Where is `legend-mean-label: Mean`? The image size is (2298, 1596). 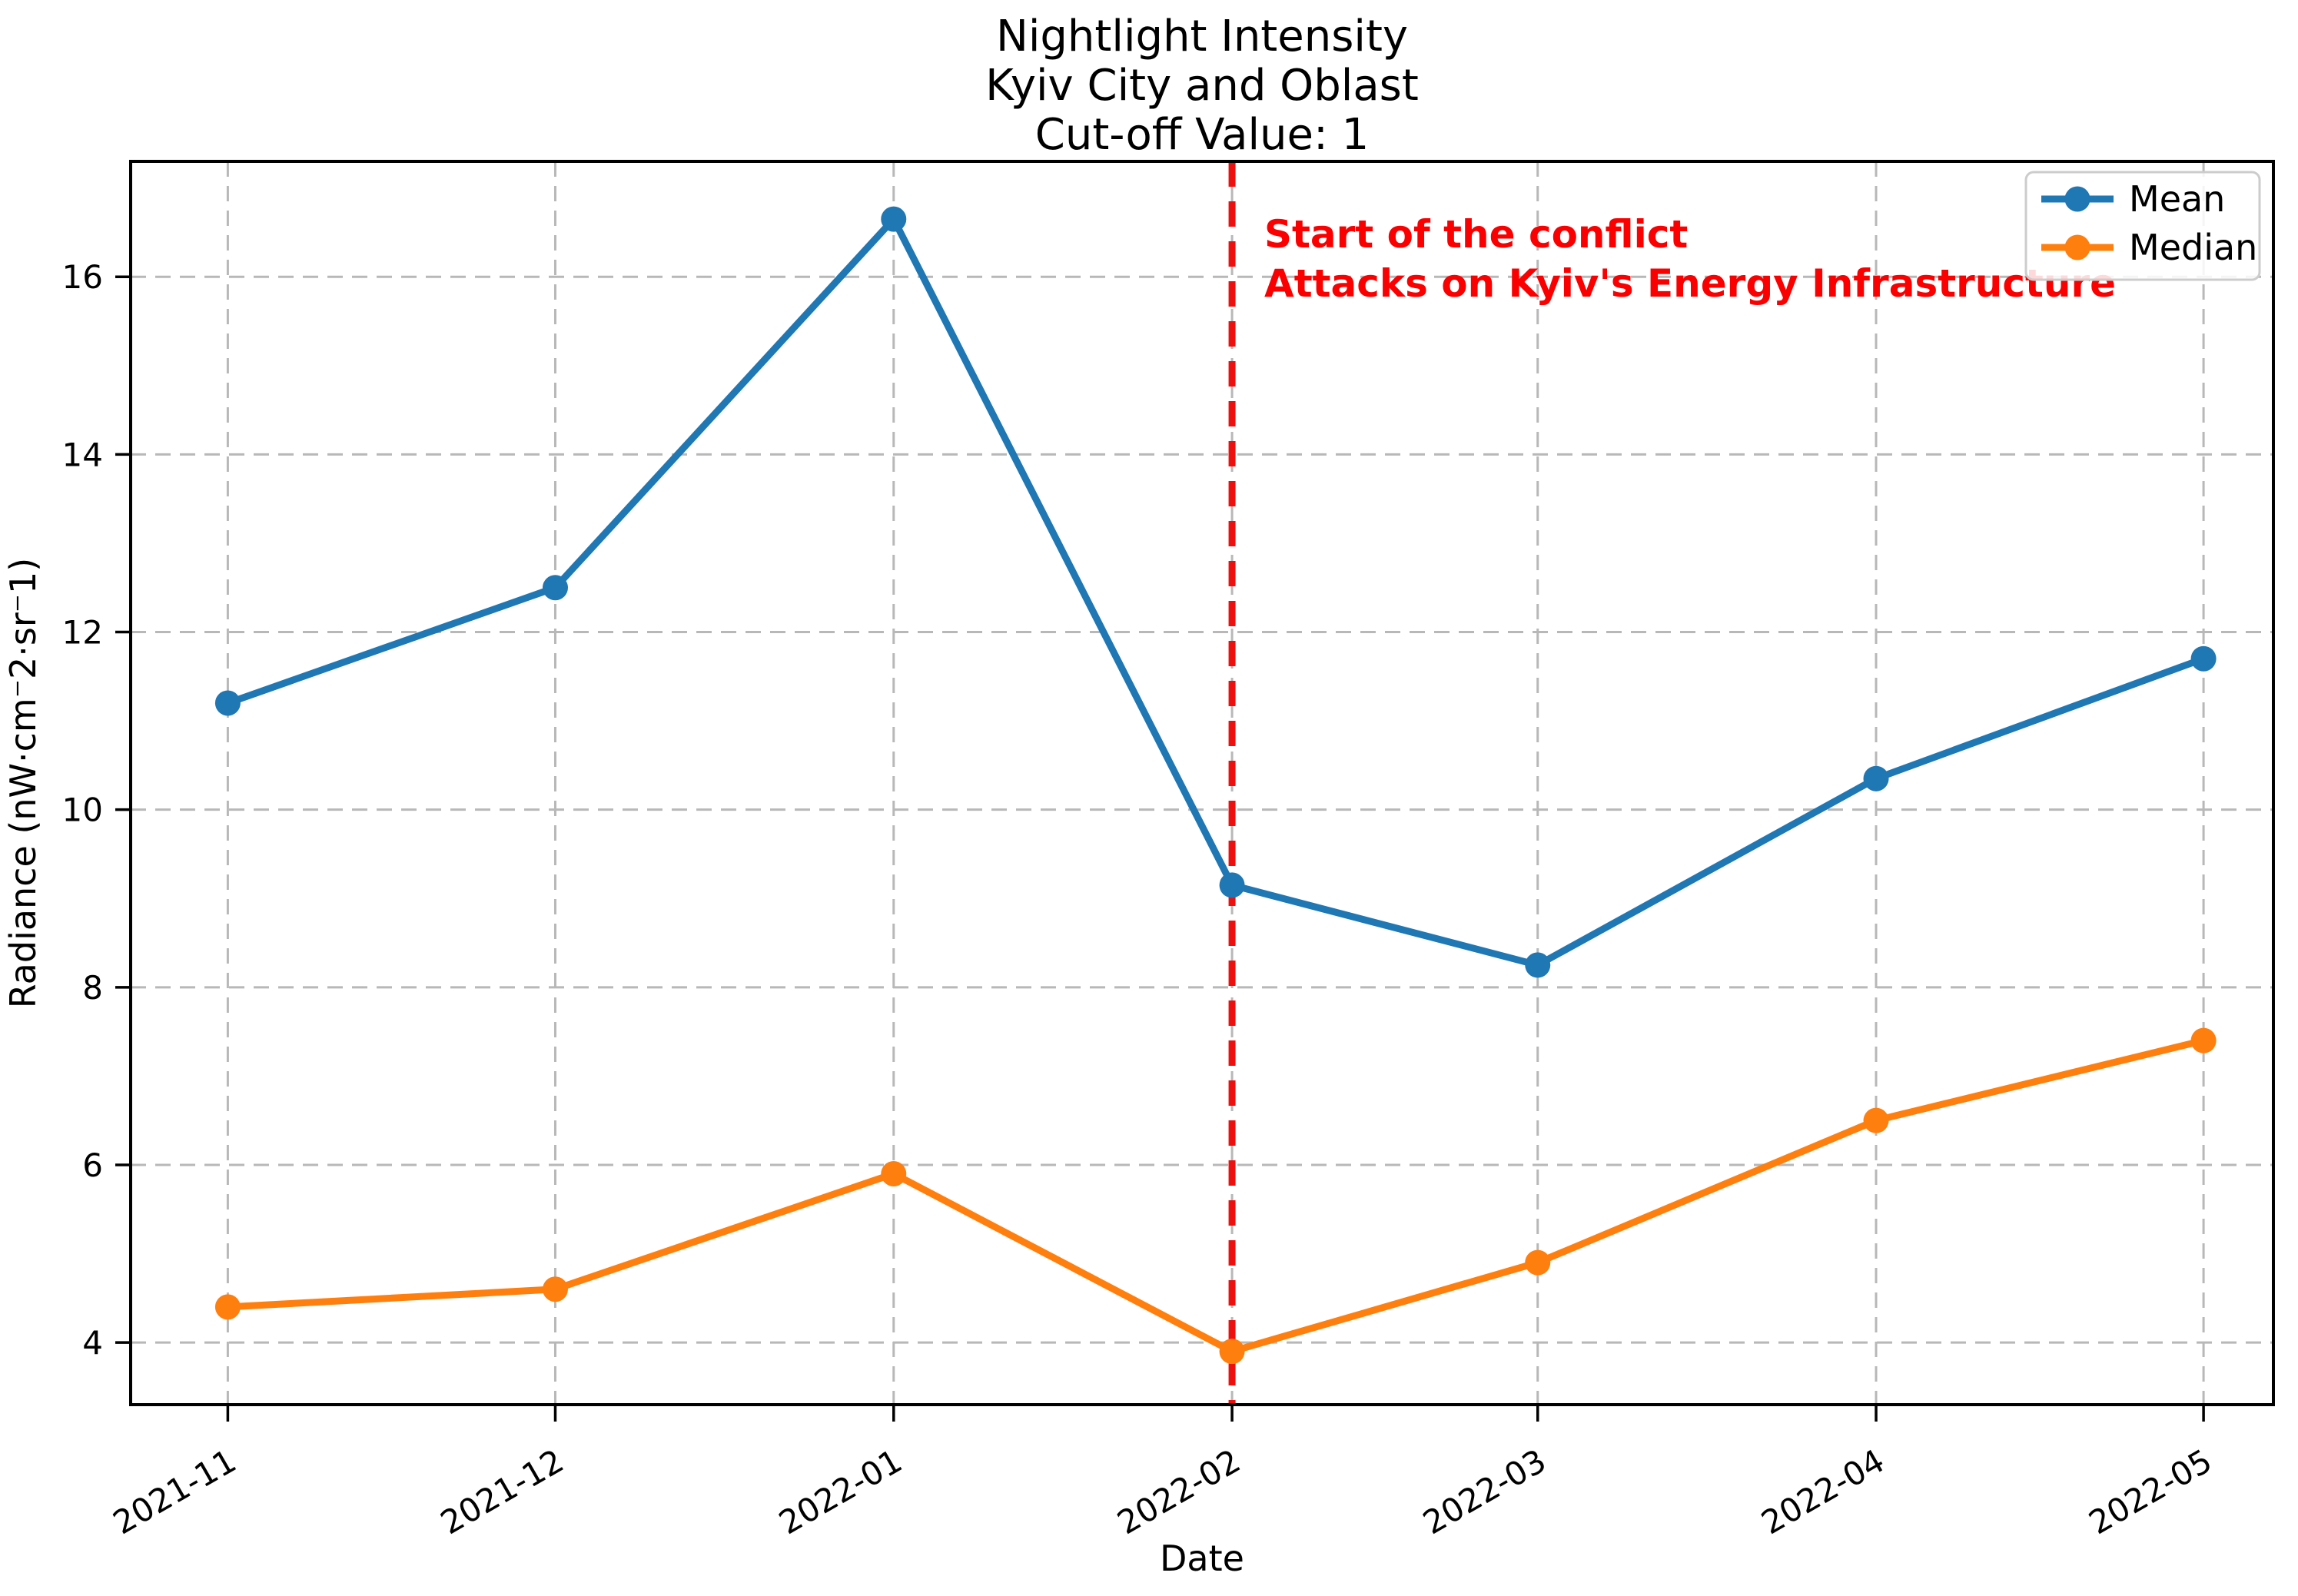
legend-mean-label: Mean is located at coordinates (2177, 199).